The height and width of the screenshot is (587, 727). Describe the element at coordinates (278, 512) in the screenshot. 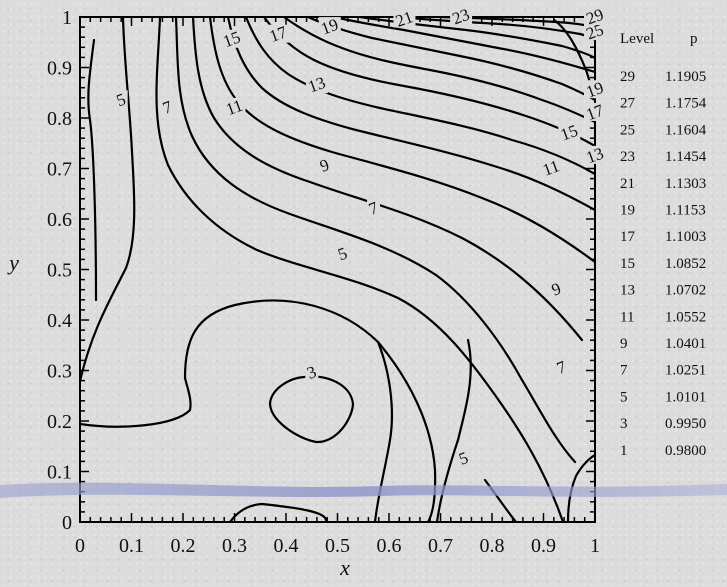

I see `contour-line-7-b` at that location.